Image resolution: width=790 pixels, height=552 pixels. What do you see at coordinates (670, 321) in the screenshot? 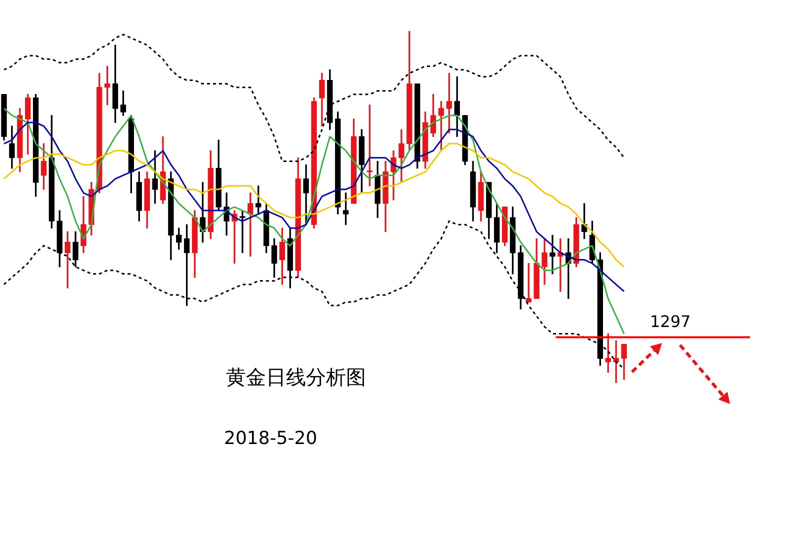
I see `text: 1297` at bounding box center [670, 321].